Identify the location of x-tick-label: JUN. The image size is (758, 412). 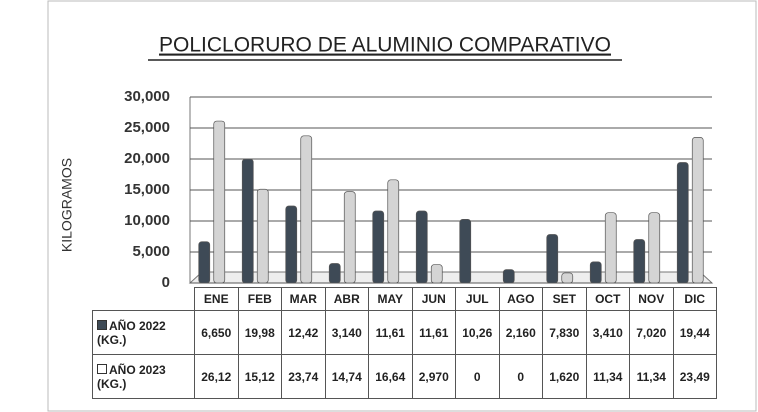
(433, 299).